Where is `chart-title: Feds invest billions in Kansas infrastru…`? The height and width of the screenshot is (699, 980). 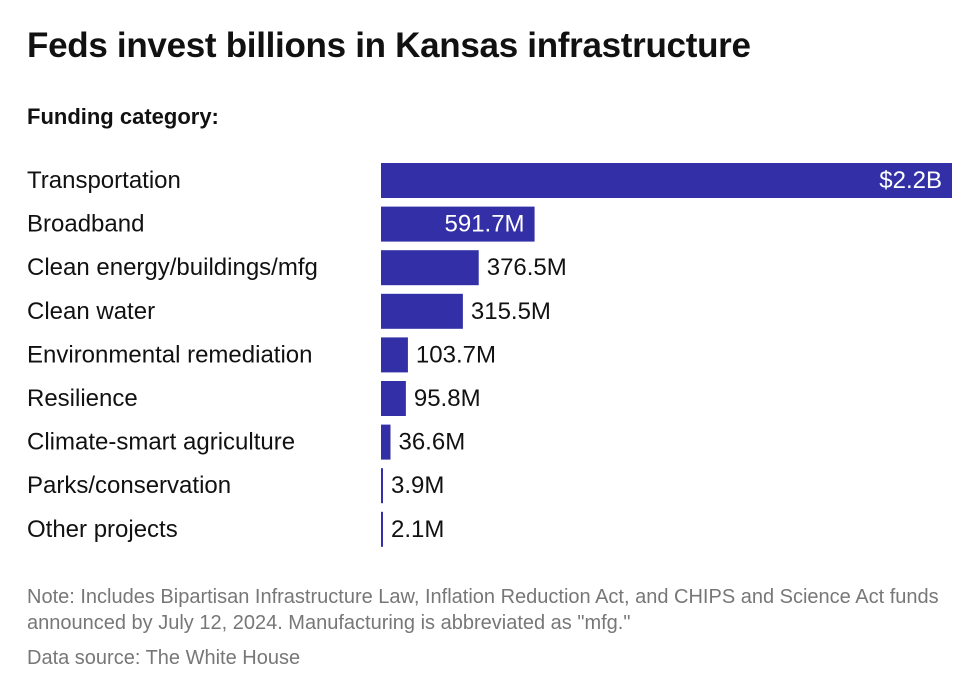
chart-title: Feds invest billions in Kansas infrastru… is located at coordinates (389, 45).